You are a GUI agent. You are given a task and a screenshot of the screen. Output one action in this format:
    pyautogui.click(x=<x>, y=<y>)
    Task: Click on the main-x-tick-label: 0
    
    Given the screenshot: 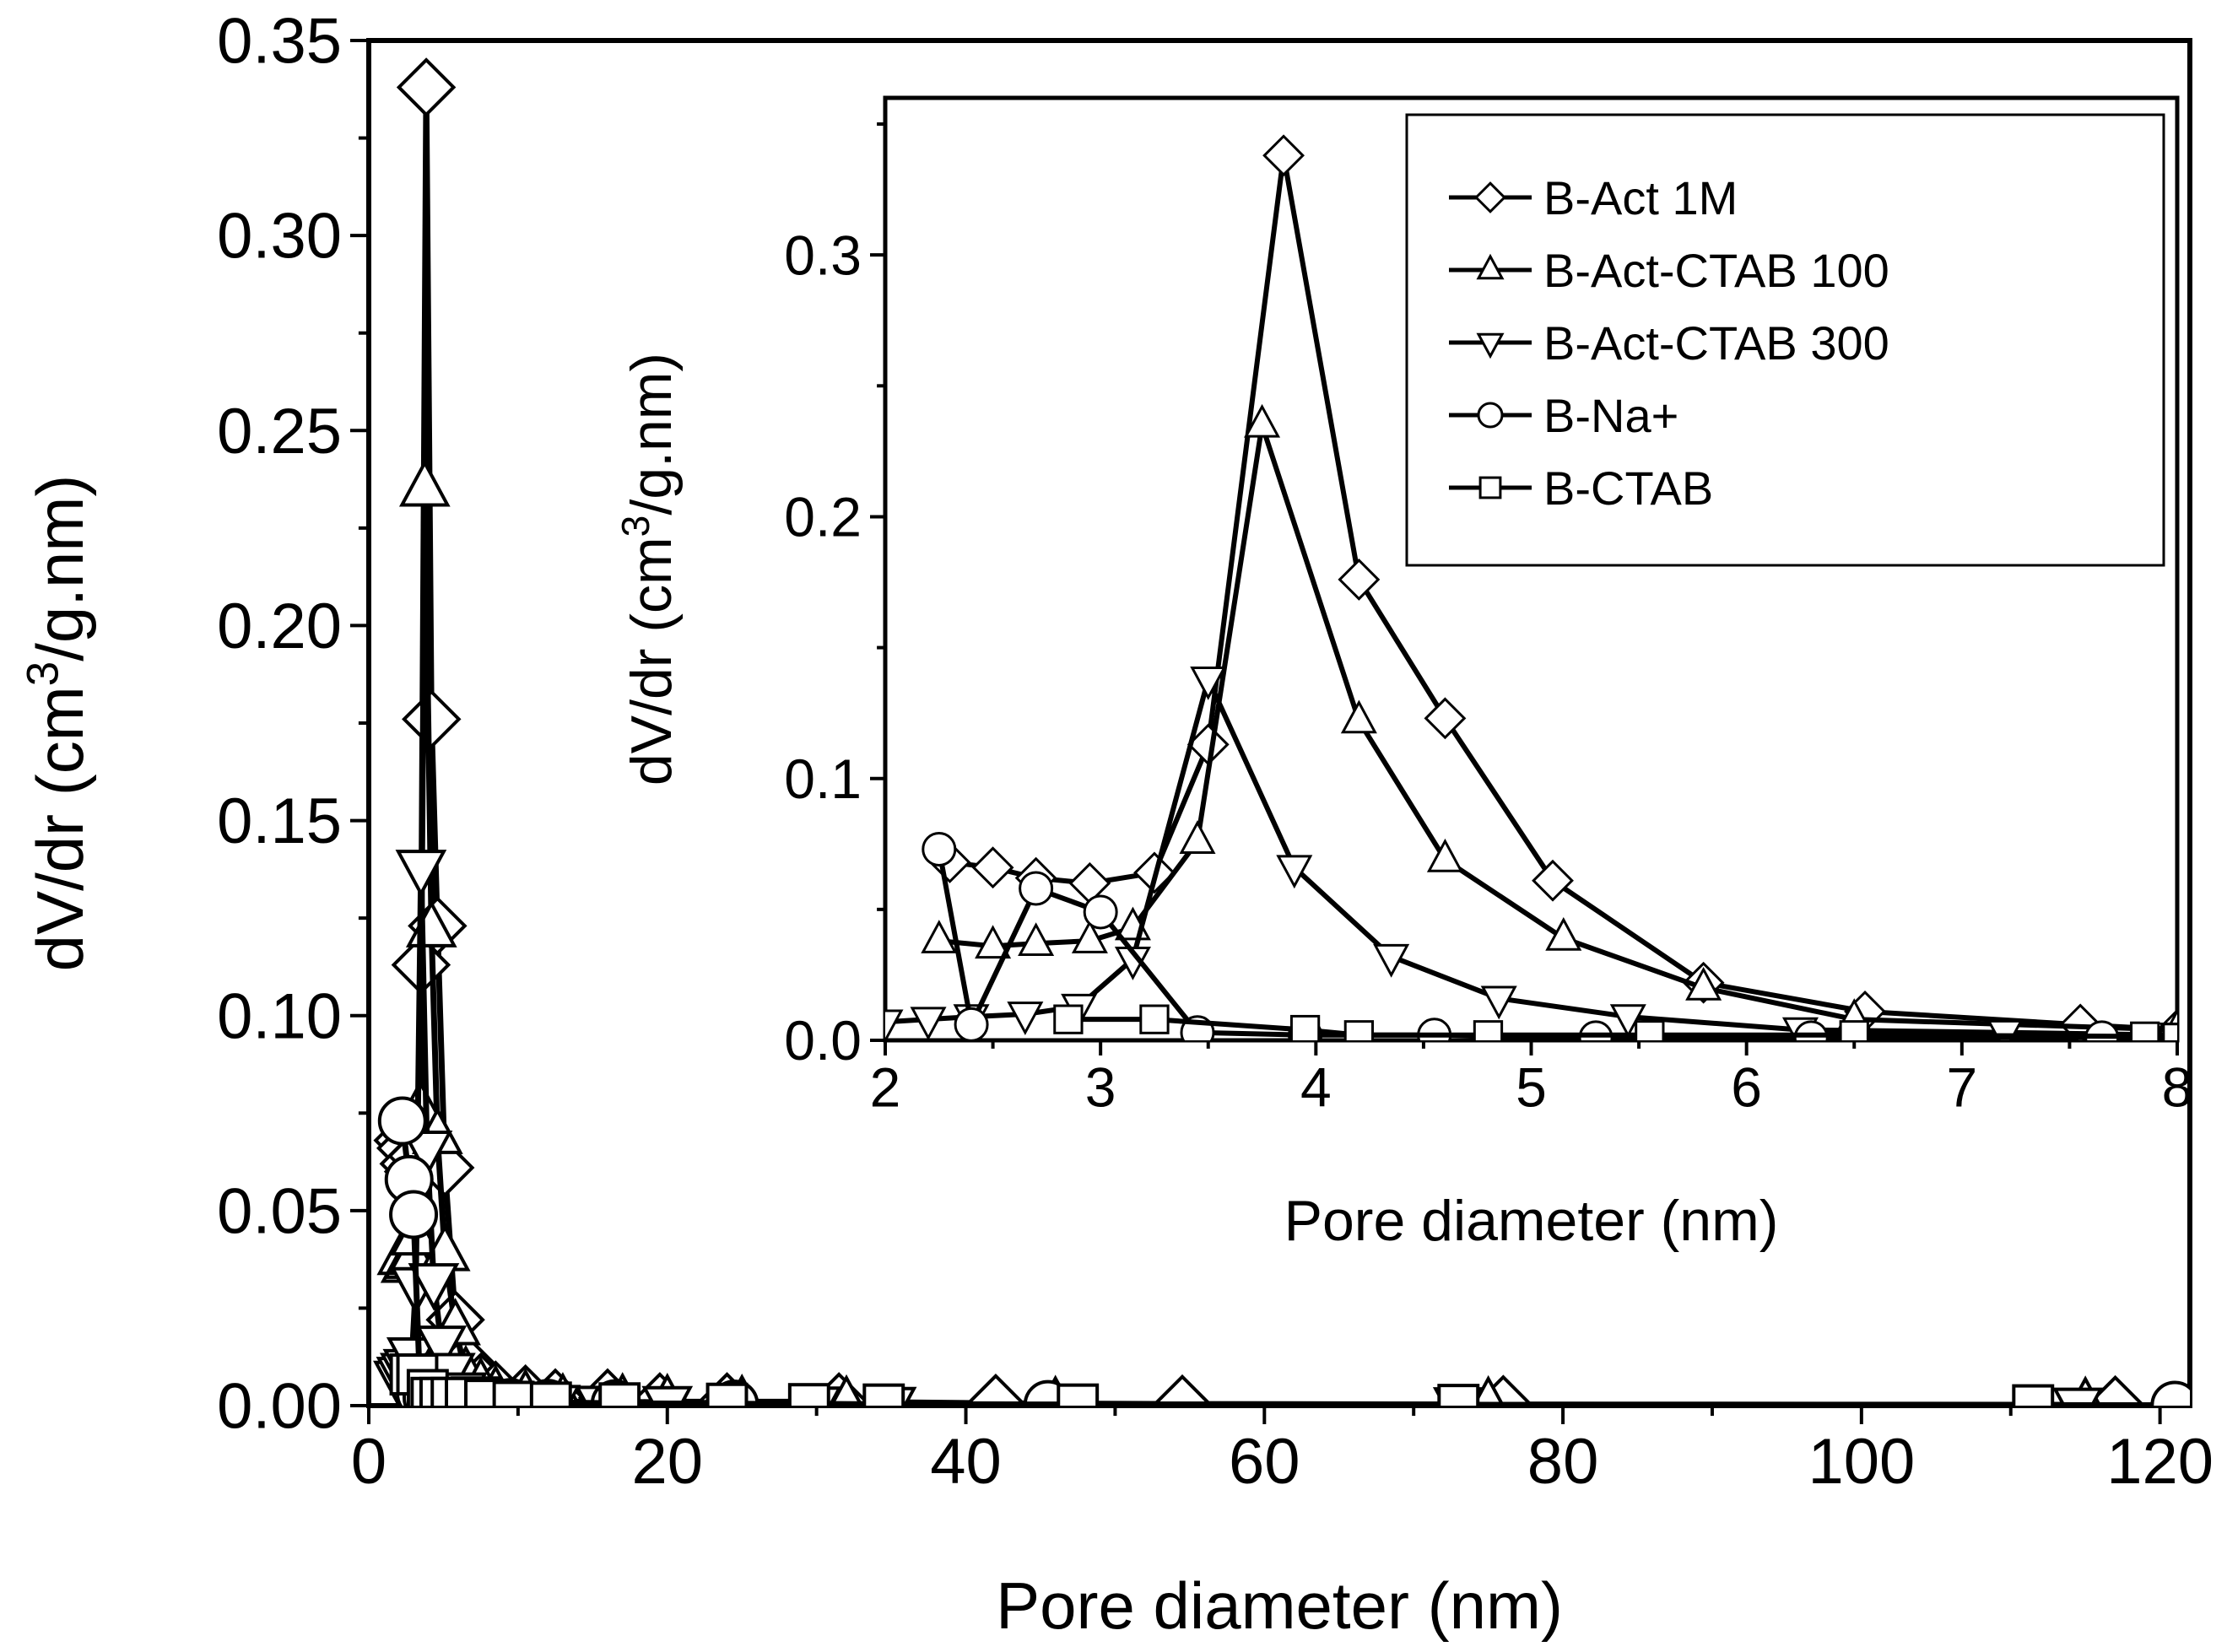 What is the action you would take?
    pyautogui.click(x=368, y=1462)
    